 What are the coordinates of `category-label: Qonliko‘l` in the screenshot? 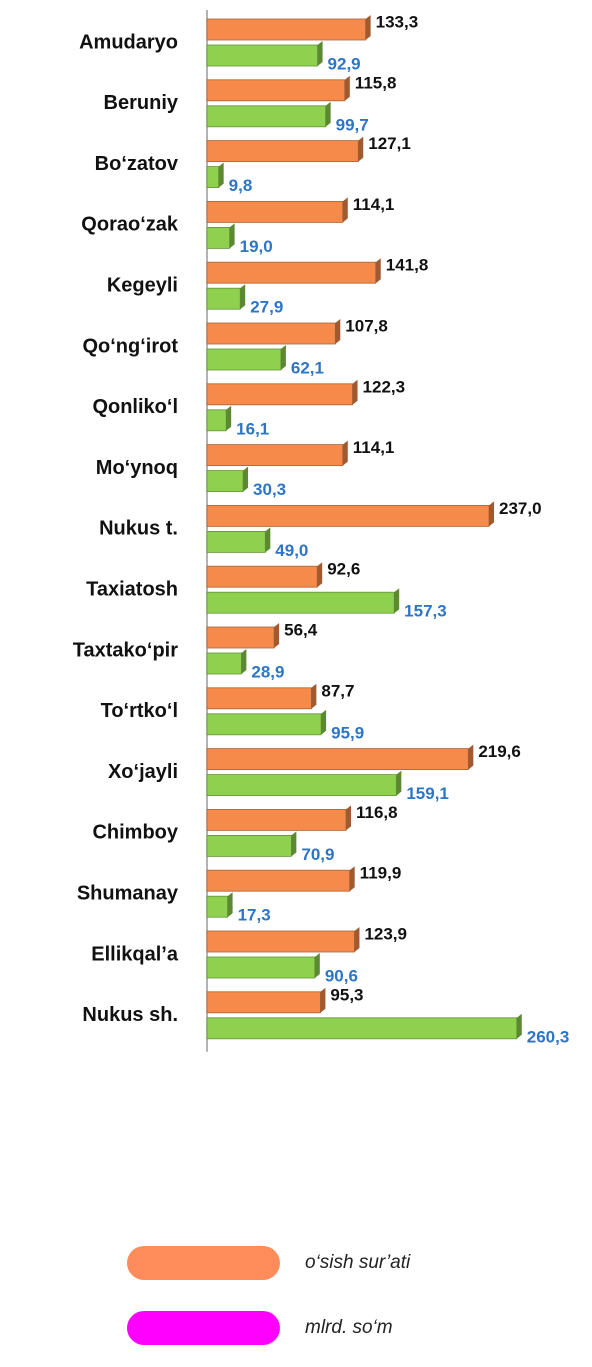 It's located at (135, 407).